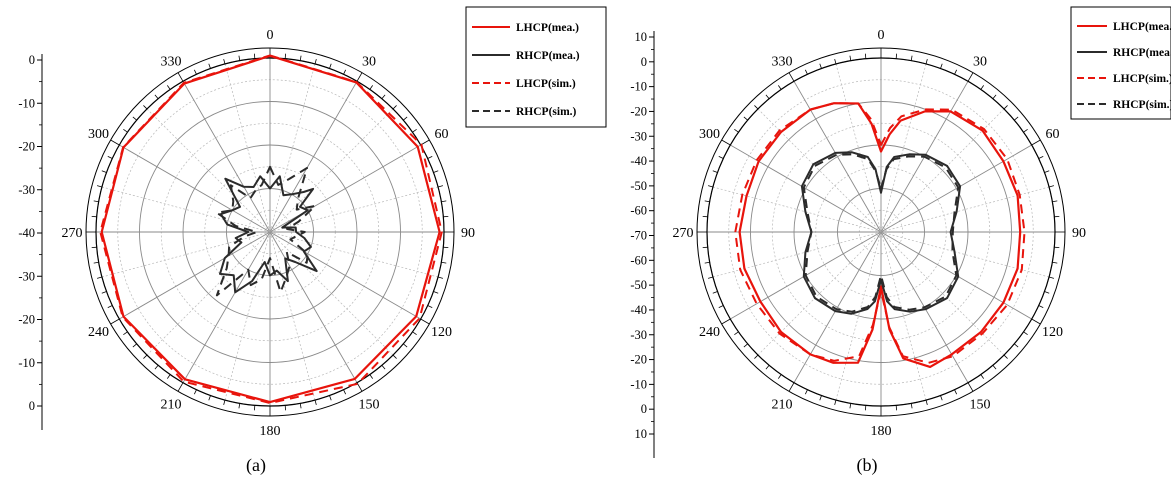 This screenshot has height=484, width=1171. Describe the element at coordinates (547, 28) in the screenshot. I see `legend-label: LHCP(mea.)` at that location.